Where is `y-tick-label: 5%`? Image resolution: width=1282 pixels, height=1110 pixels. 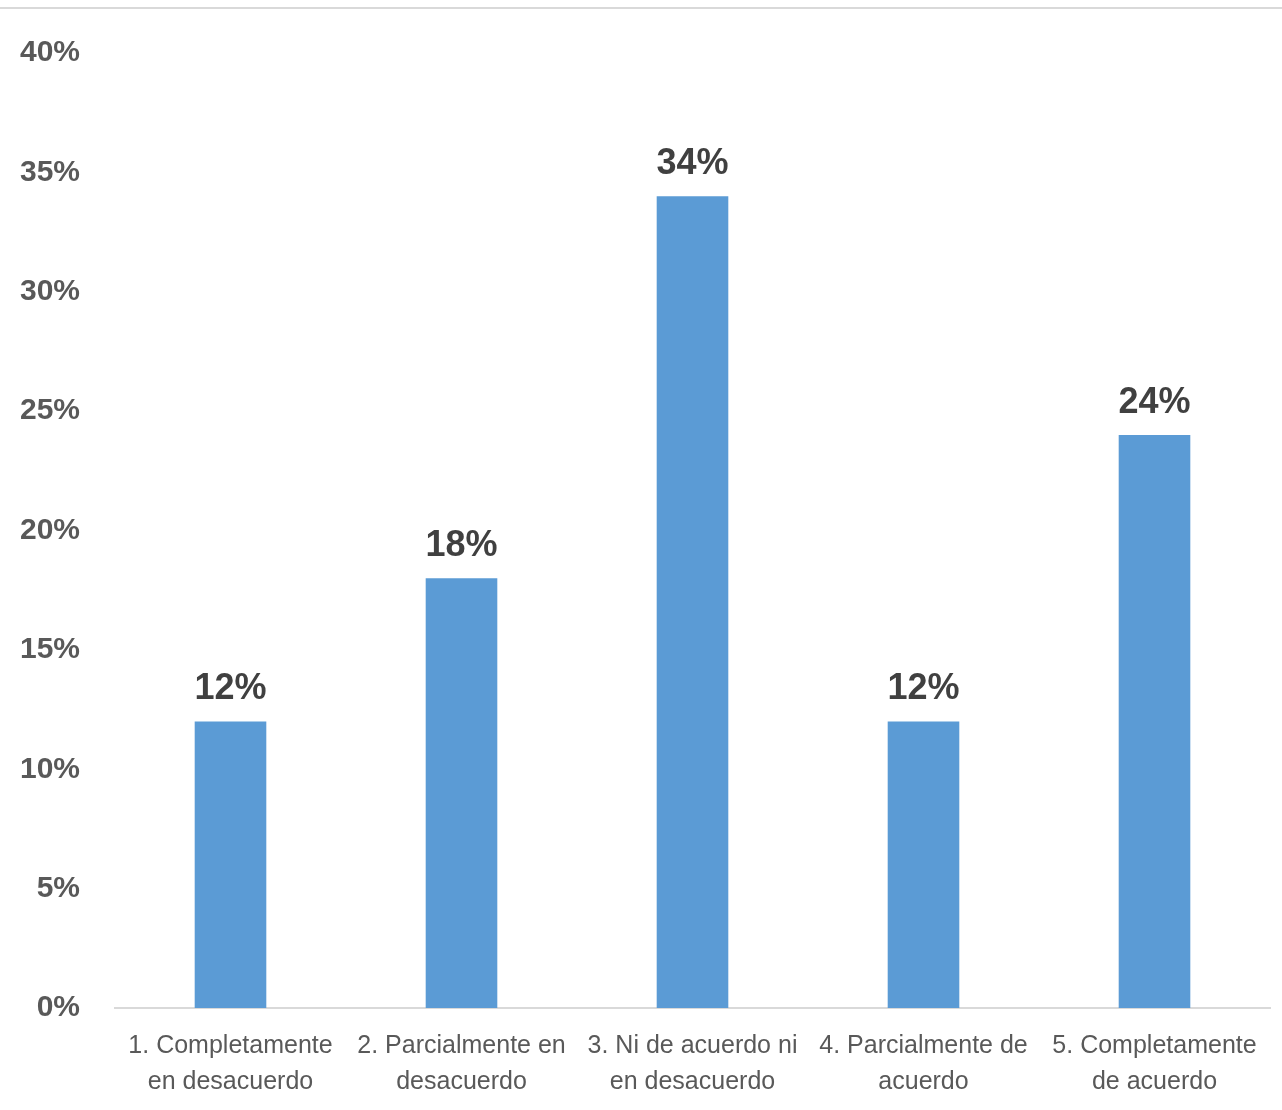
y-tick-label: 5% is located at coordinates (58, 886).